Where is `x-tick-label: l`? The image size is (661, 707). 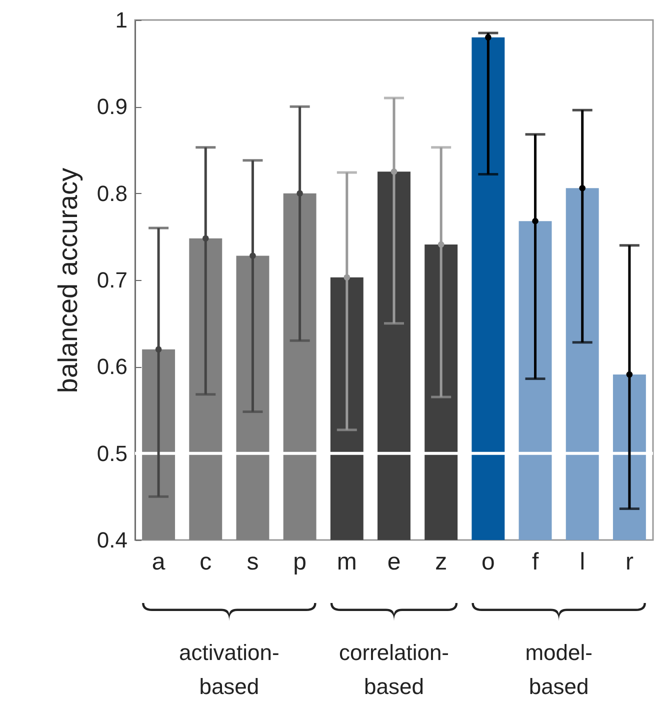
x-tick-label: l is located at coordinates (583, 562).